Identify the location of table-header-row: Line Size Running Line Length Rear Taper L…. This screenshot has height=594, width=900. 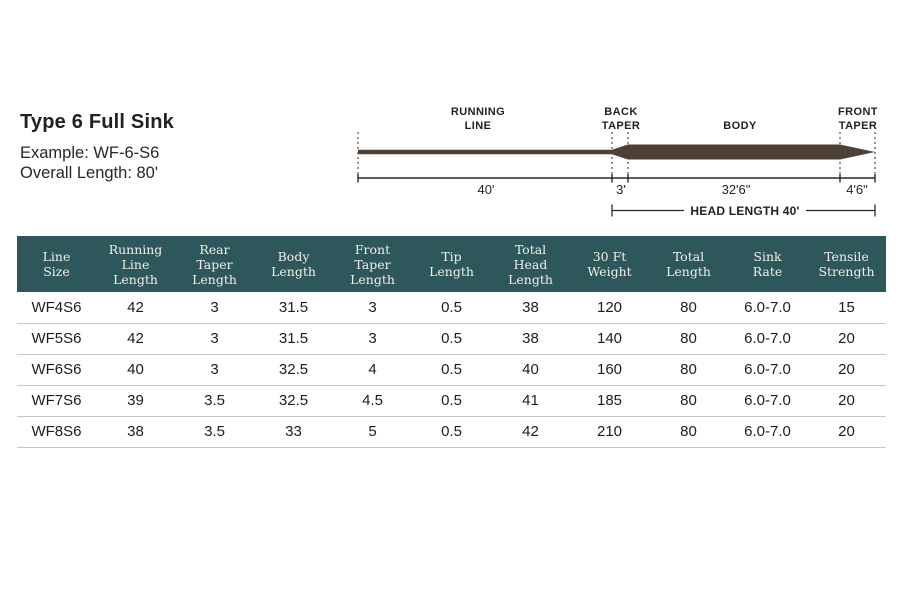
(451, 264).